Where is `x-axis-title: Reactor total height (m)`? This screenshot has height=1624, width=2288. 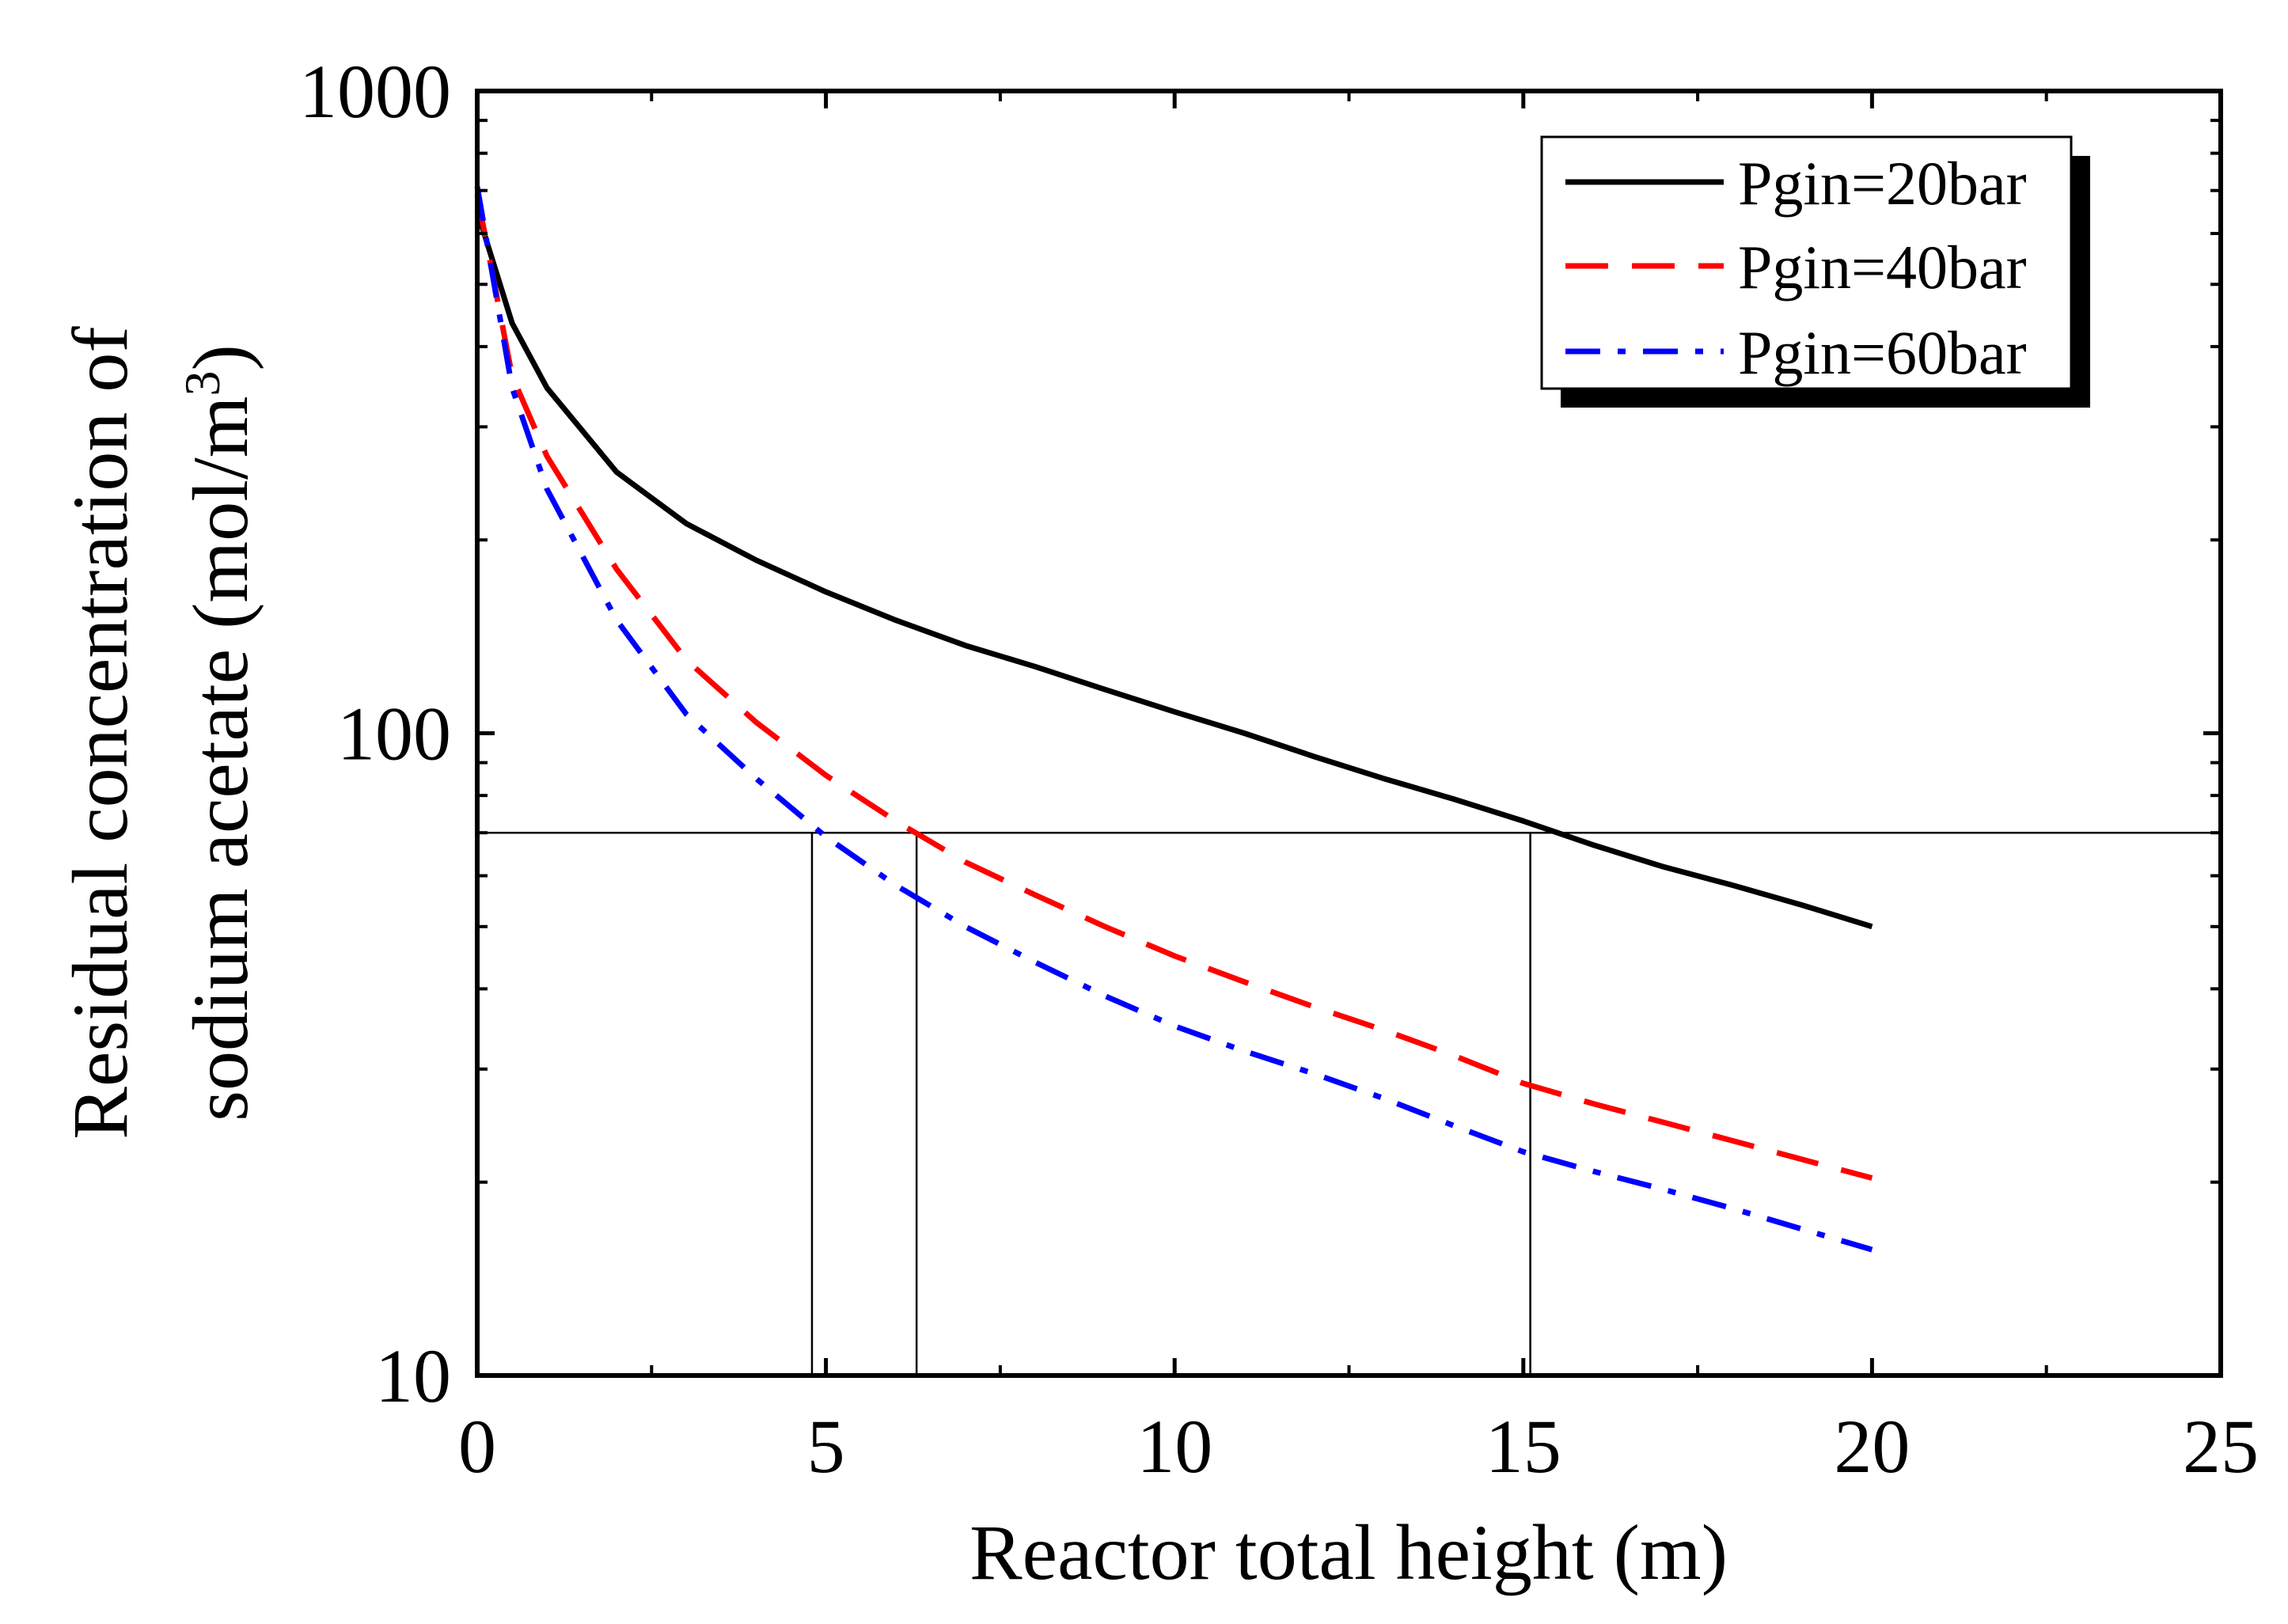 x-axis-title: Reactor total height (m) is located at coordinates (1348, 1552).